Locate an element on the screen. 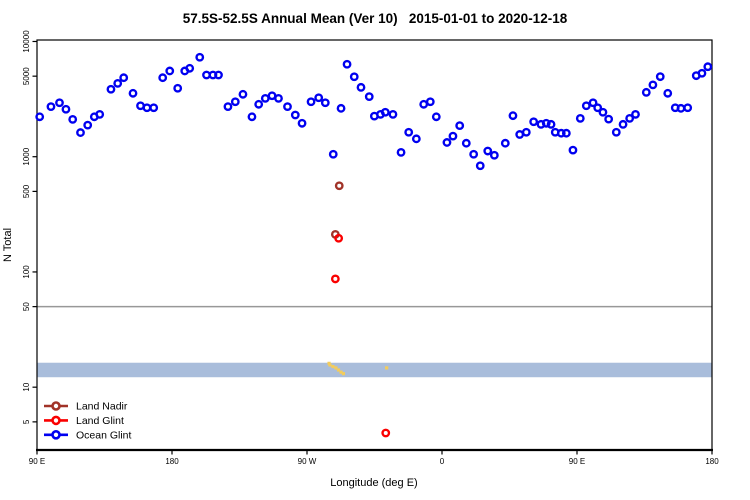 The height and width of the screenshot is (500, 750). legend-label: Land Glint is located at coordinates (100, 421).